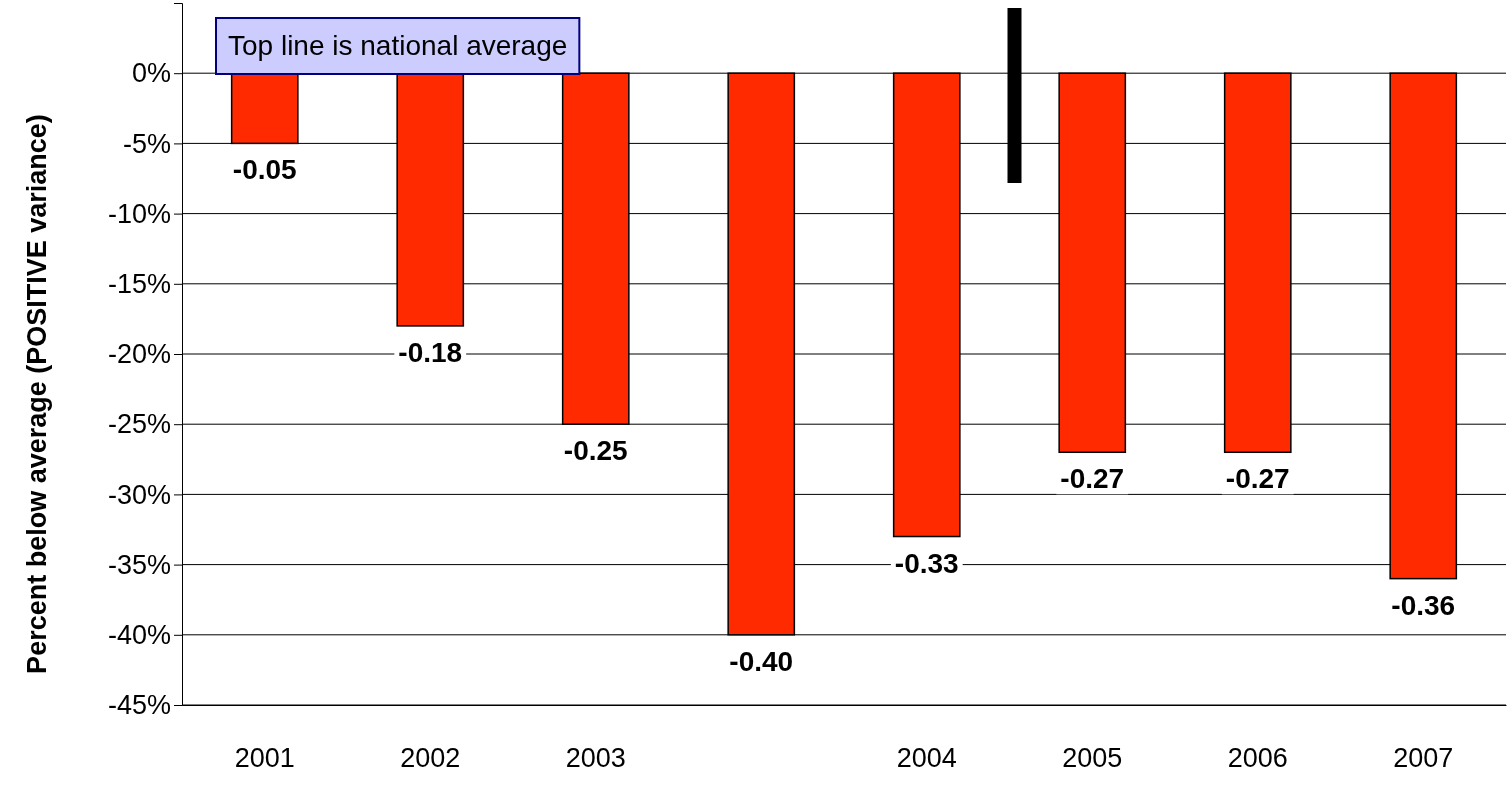  What do you see at coordinates (151, 73) in the screenshot?
I see `y-tick-label: 0%` at bounding box center [151, 73].